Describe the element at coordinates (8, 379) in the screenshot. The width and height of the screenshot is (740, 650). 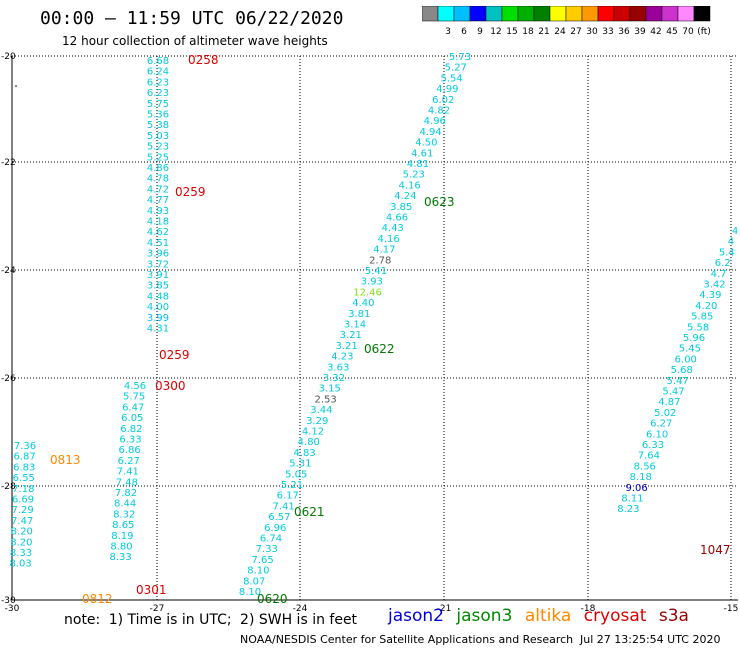
I see `latitude-tick-label: -26` at that location.